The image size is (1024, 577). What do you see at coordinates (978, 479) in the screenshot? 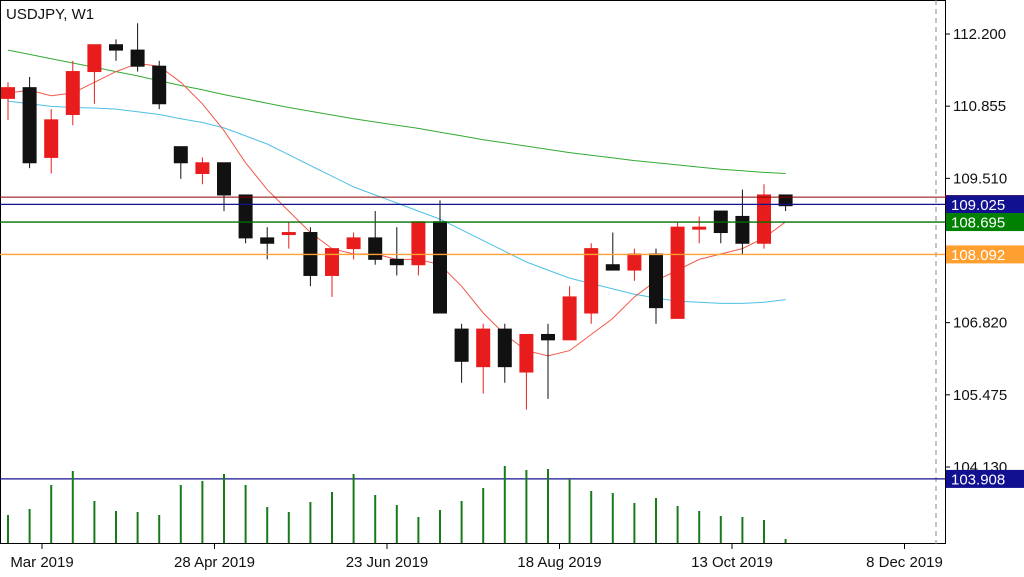
I see `level-price-label: 103.908` at bounding box center [978, 479].